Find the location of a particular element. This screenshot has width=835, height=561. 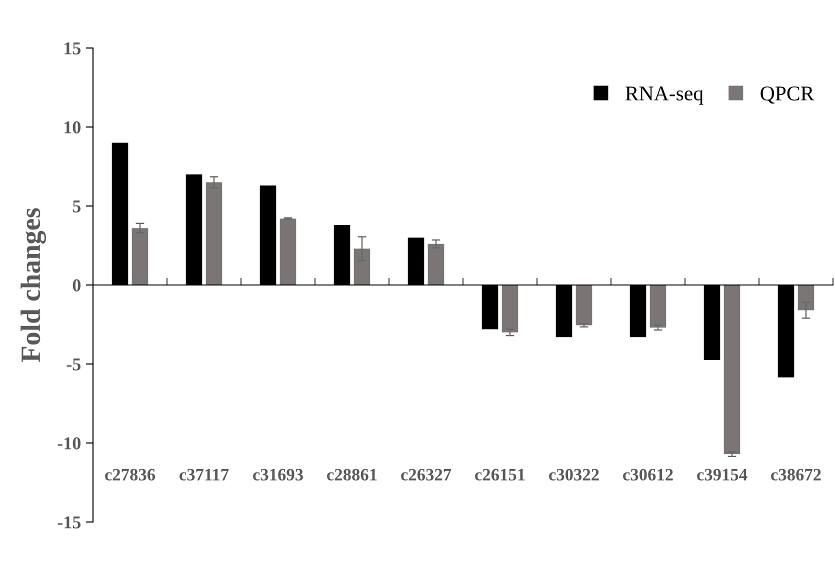

y-tick-label: 15 is located at coordinates (72, 48).